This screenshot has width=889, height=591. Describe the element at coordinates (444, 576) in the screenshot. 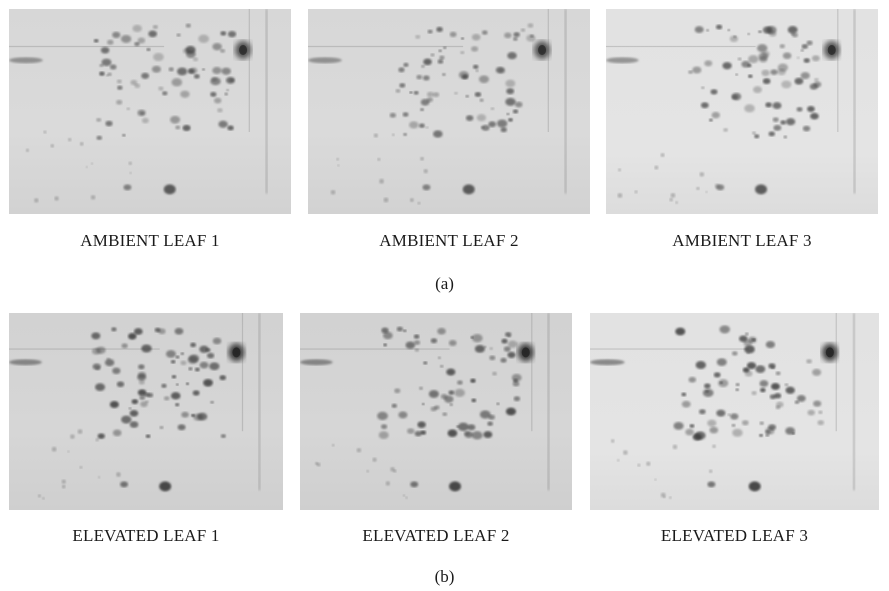

I see `section-label-b: (b)` at that location.